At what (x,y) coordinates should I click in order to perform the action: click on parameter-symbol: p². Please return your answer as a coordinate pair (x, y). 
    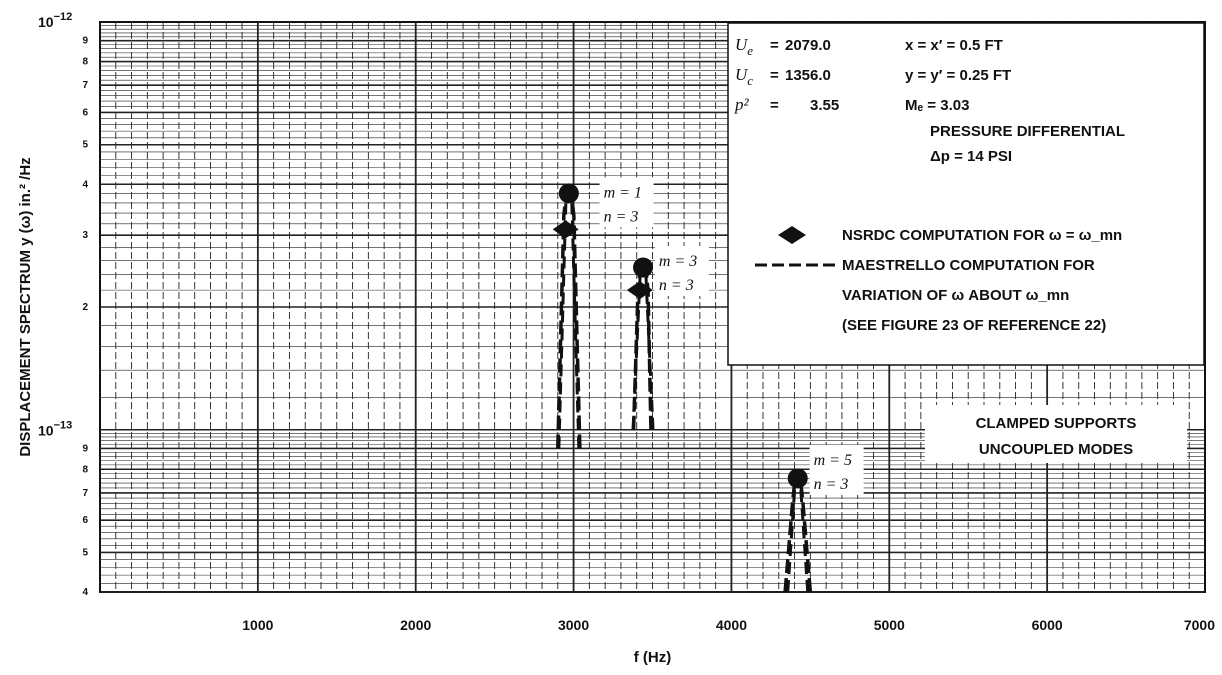
    Looking at the image, I should click on (742, 104).